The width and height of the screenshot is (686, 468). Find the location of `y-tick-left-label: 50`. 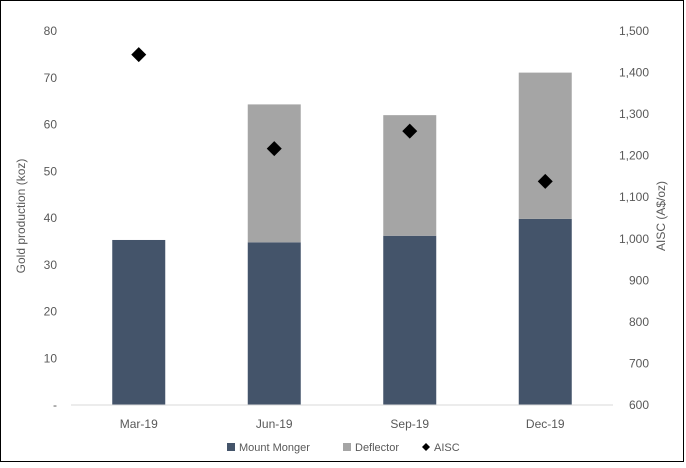

y-tick-left-label: 50 is located at coordinates (51, 171).